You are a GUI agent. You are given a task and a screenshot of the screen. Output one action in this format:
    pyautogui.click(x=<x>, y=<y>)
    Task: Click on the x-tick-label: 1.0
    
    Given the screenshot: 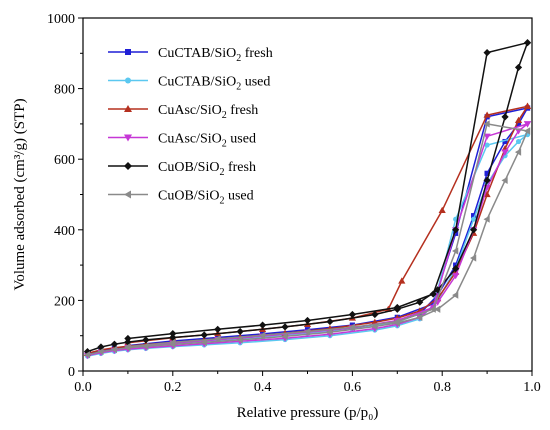 What is the action you would take?
    pyautogui.click(x=532, y=387)
    